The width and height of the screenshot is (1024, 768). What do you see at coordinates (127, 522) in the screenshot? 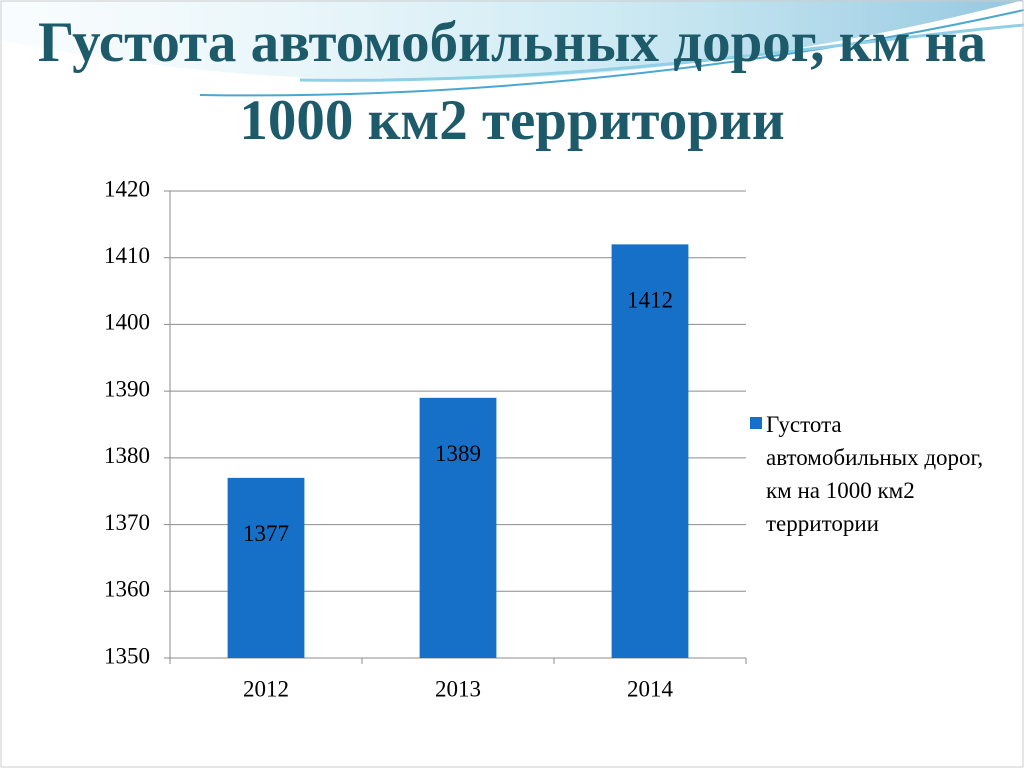
I see `y-tick-label: 1370` at bounding box center [127, 522].